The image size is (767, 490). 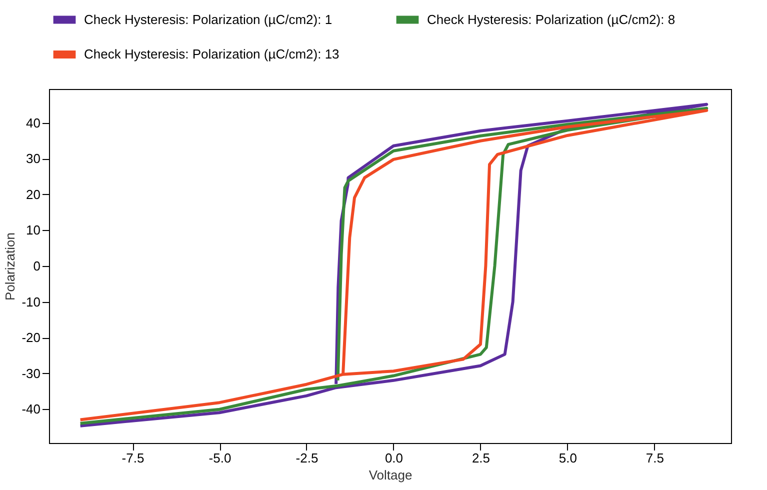 What do you see at coordinates (33, 122) in the screenshot?
I see `y-tick-label: 40` at bounding box center [33, 122].